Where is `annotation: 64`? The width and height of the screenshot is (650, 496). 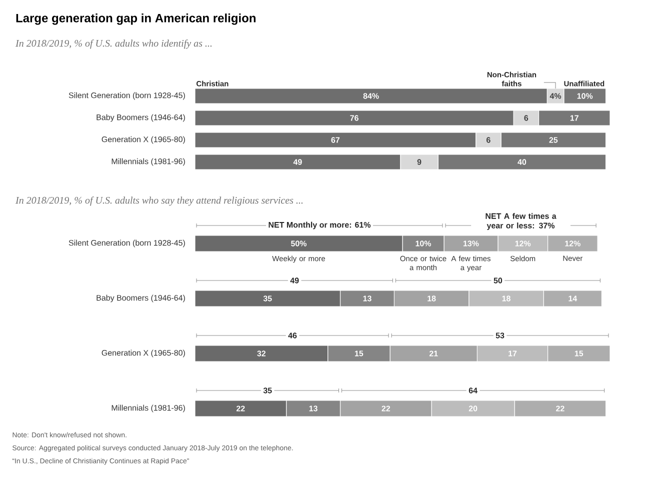
annotation: 64 is located at coordinates (473, 391).